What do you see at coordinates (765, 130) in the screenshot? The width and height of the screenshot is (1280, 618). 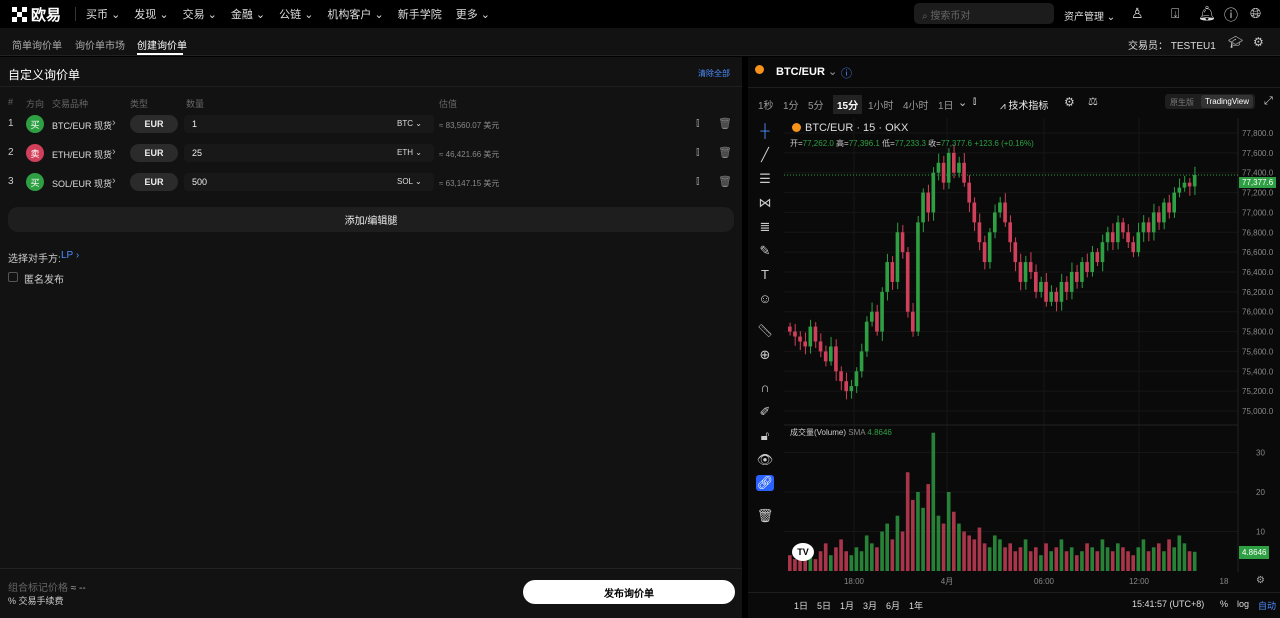 I see `crosshair-icon: ┼` at bounding box center [765, 130].